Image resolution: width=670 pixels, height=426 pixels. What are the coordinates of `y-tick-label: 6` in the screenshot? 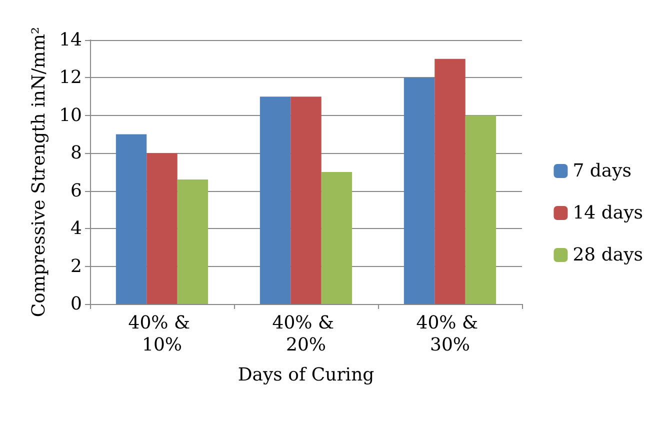 It's located at (76, 191).